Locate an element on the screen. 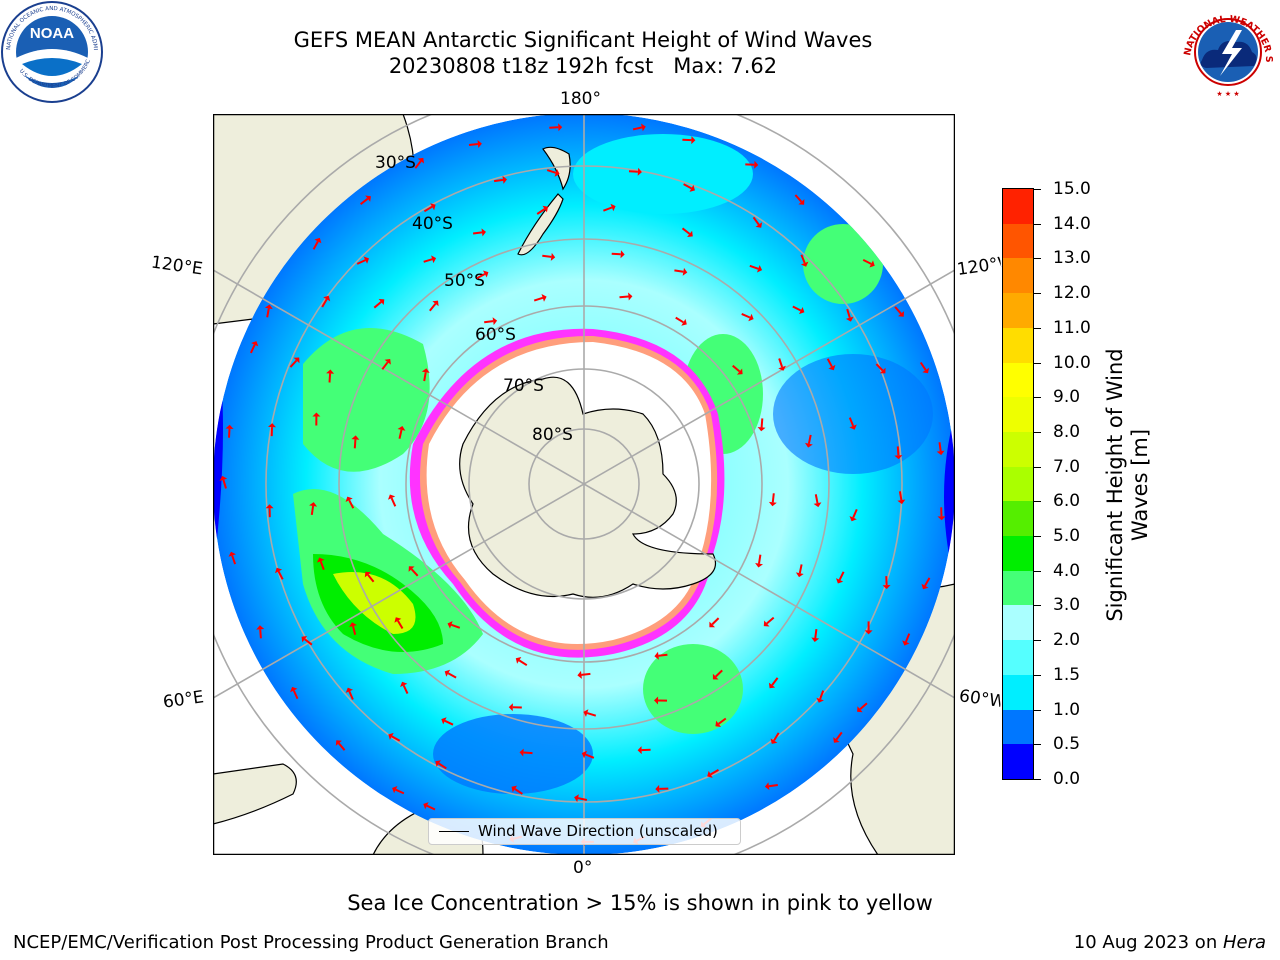 The width and height of the screenshot is (1280, 960). colorbar-tick-label: 12.0 is located at coordinates (1072, 293).